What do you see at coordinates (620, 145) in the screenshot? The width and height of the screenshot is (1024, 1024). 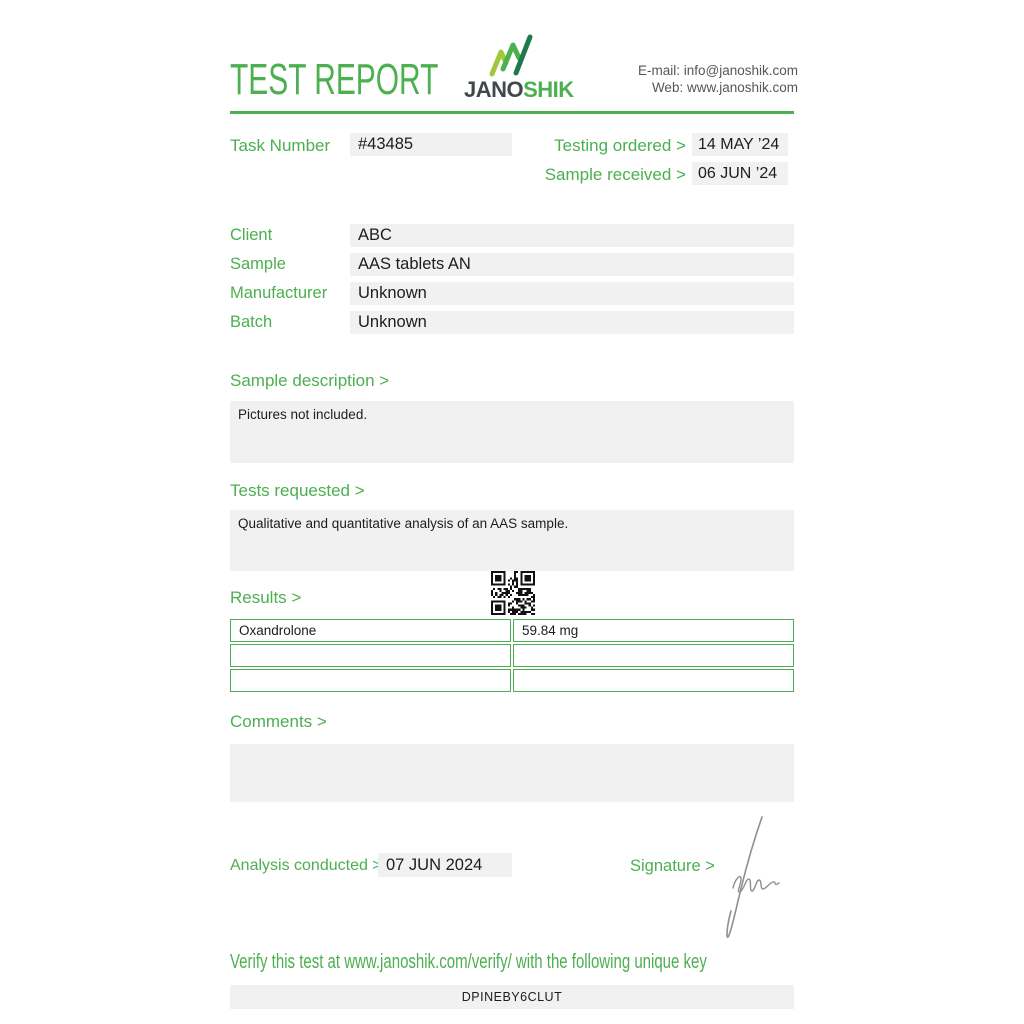 I see `testing-ordered-label: Testing ordered >` at bounding box center [620, 145].